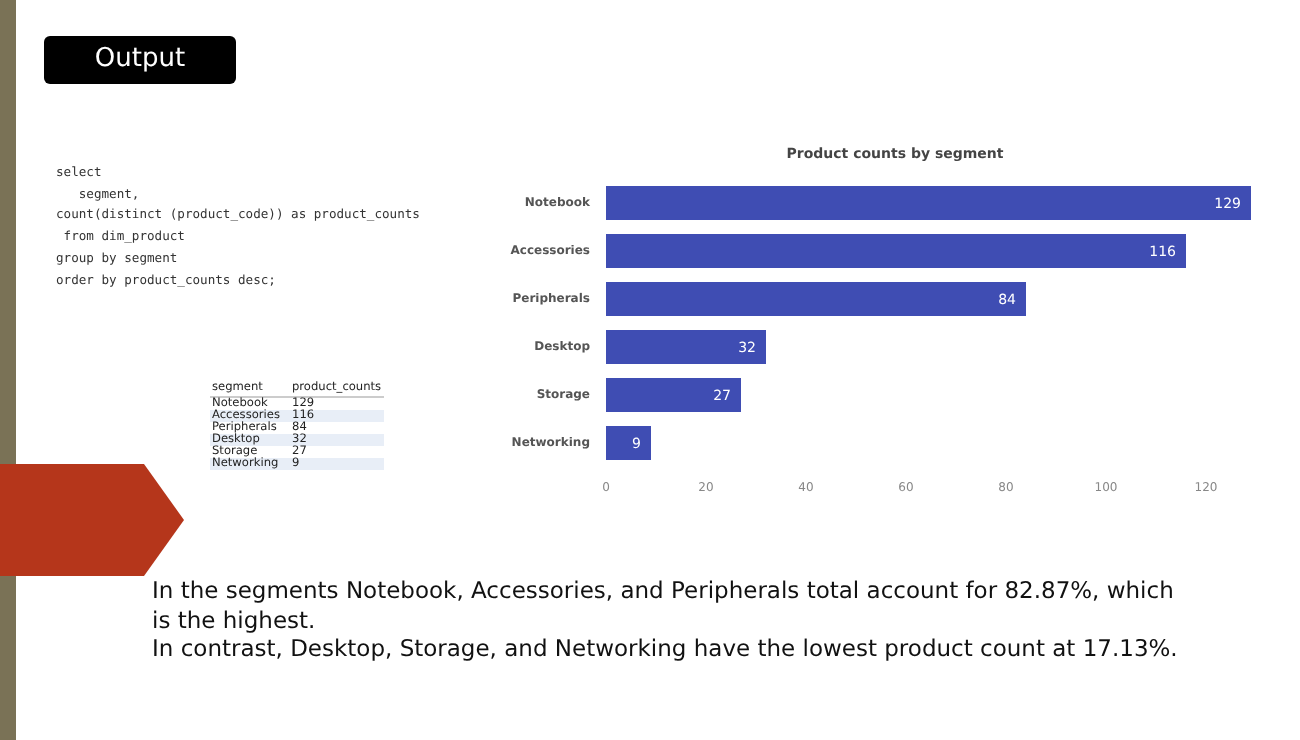 This screenshot has width=1300, height=740. I want to click on text: In the segments Notebook, Accessories, and Peripherals total account for 82.87%, which is the highest., so click(664, 605).